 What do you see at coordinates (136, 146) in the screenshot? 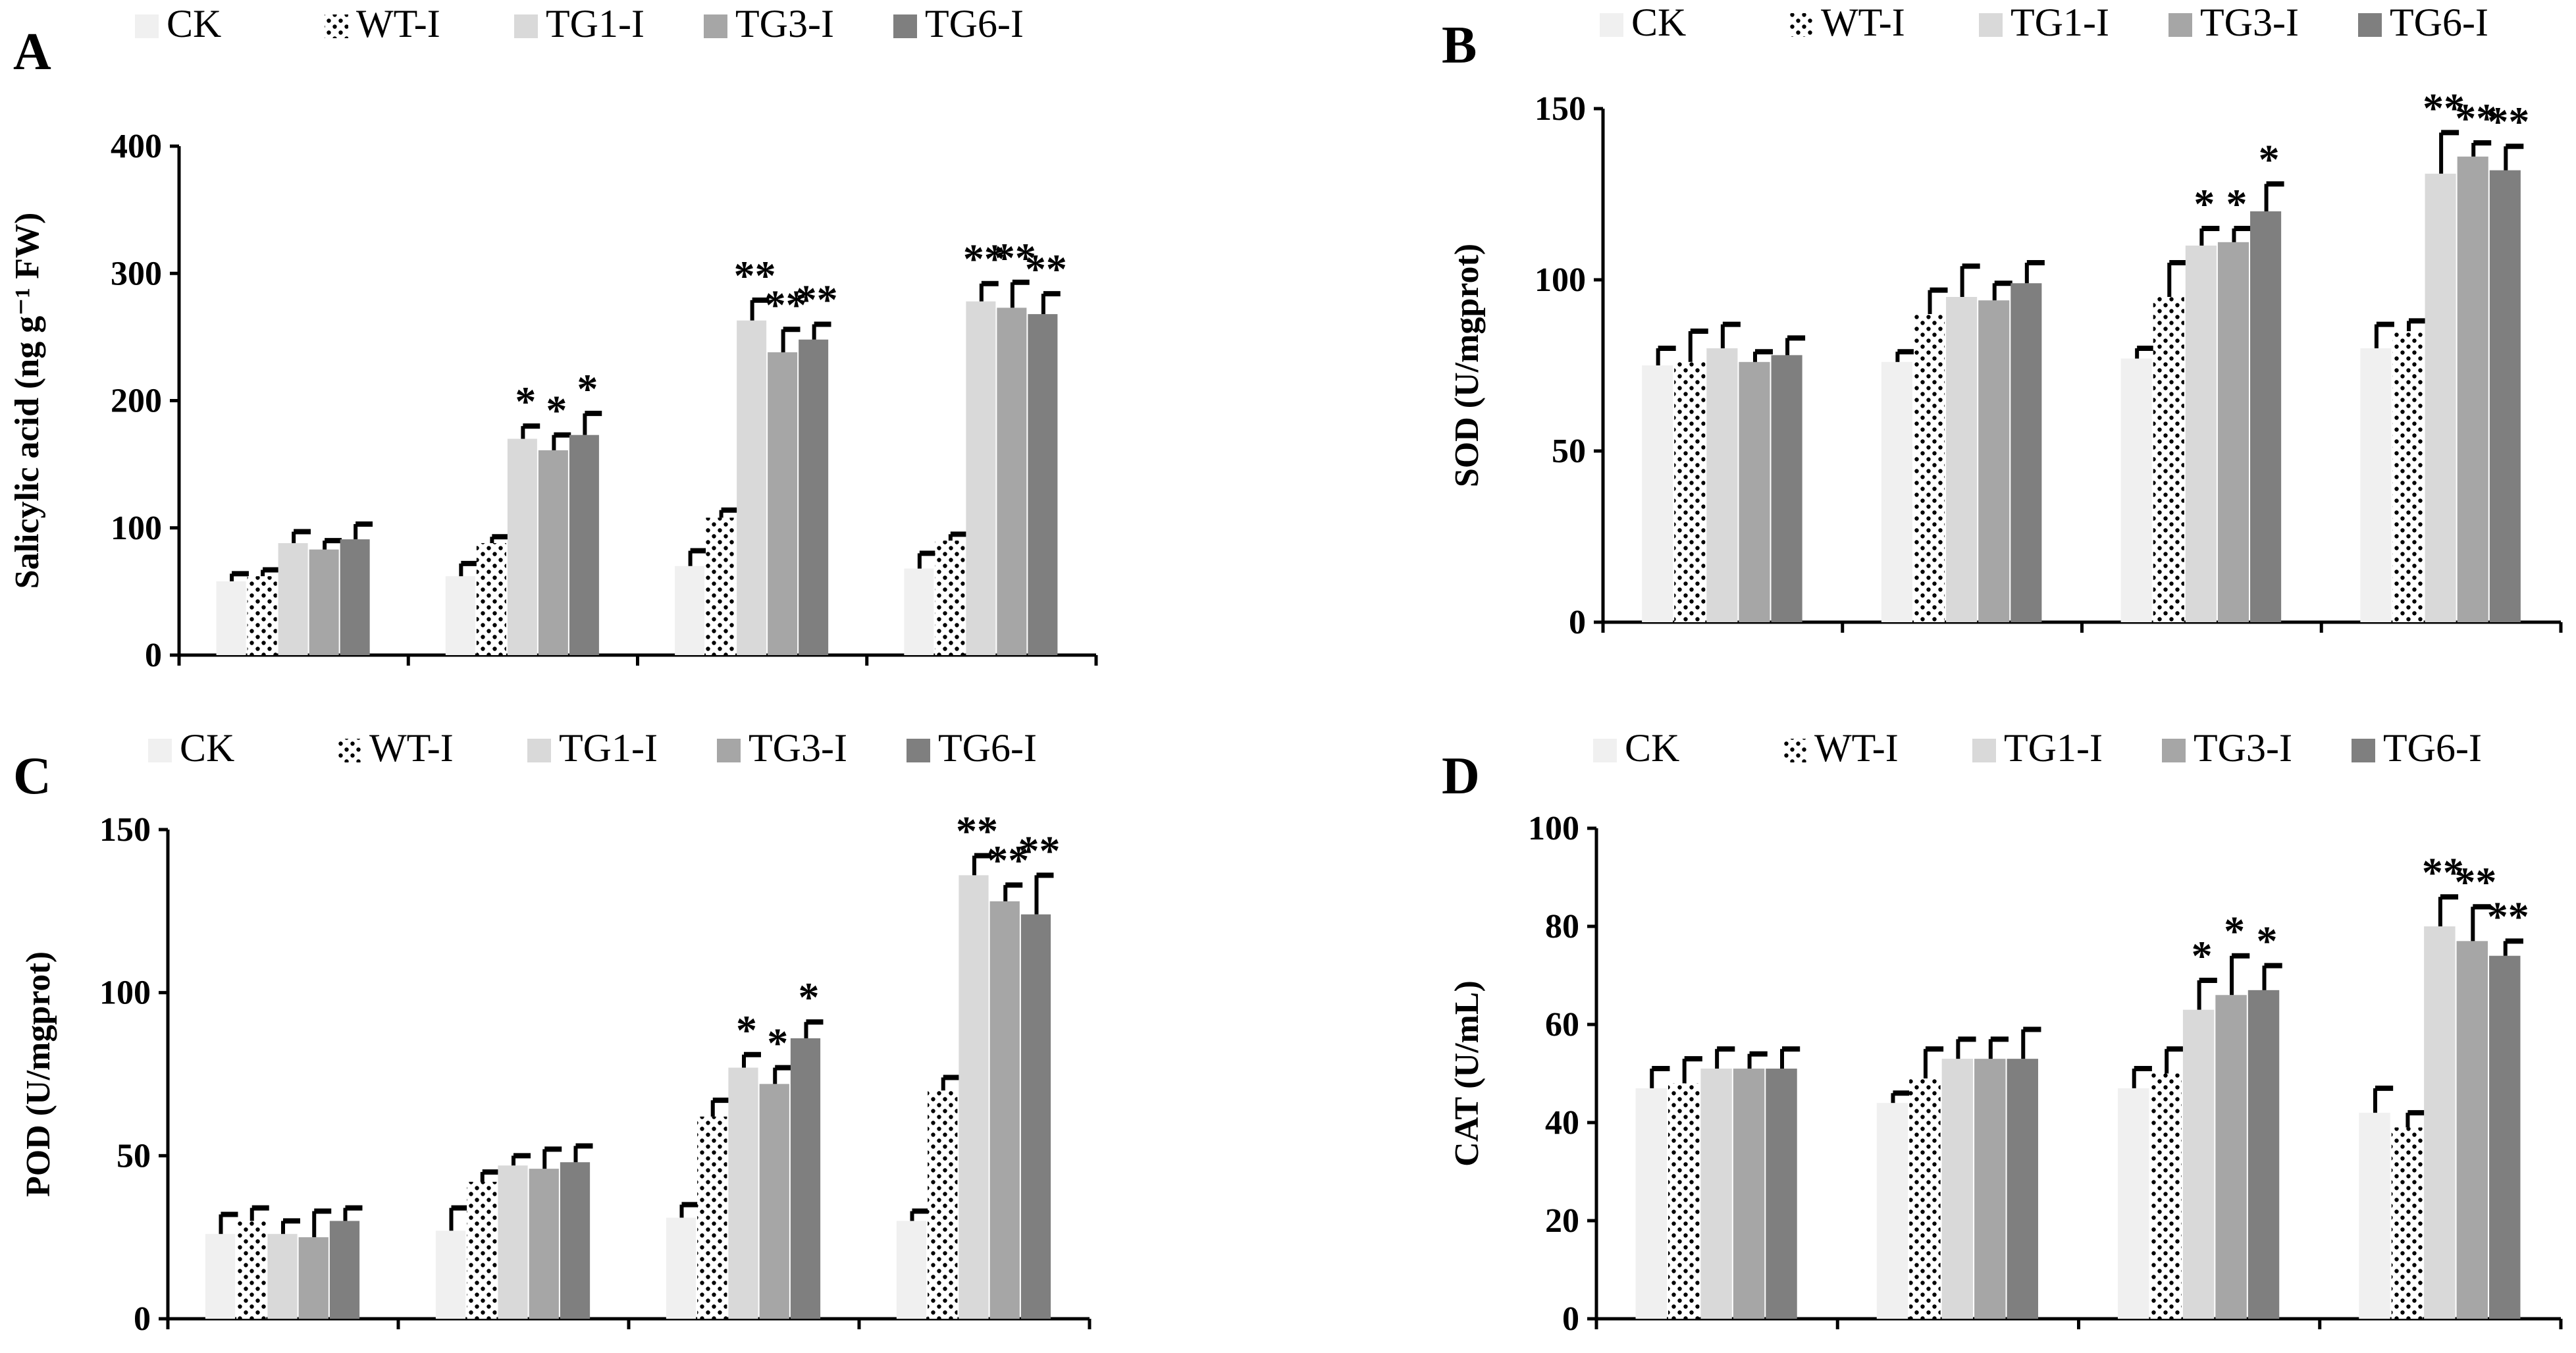
I see `y-tick-label: 400` at bounding box center [136, 146].